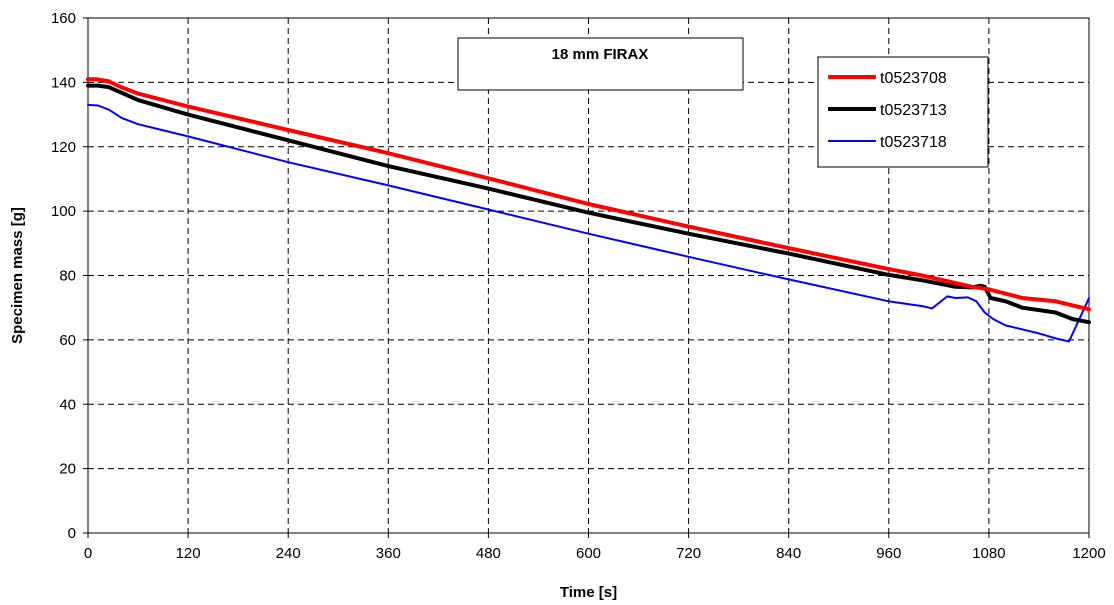 Image resolution: width=1114 pixels, height=605 pixels. I want to click on x-tick-label: 1200, so click(1088, 553).